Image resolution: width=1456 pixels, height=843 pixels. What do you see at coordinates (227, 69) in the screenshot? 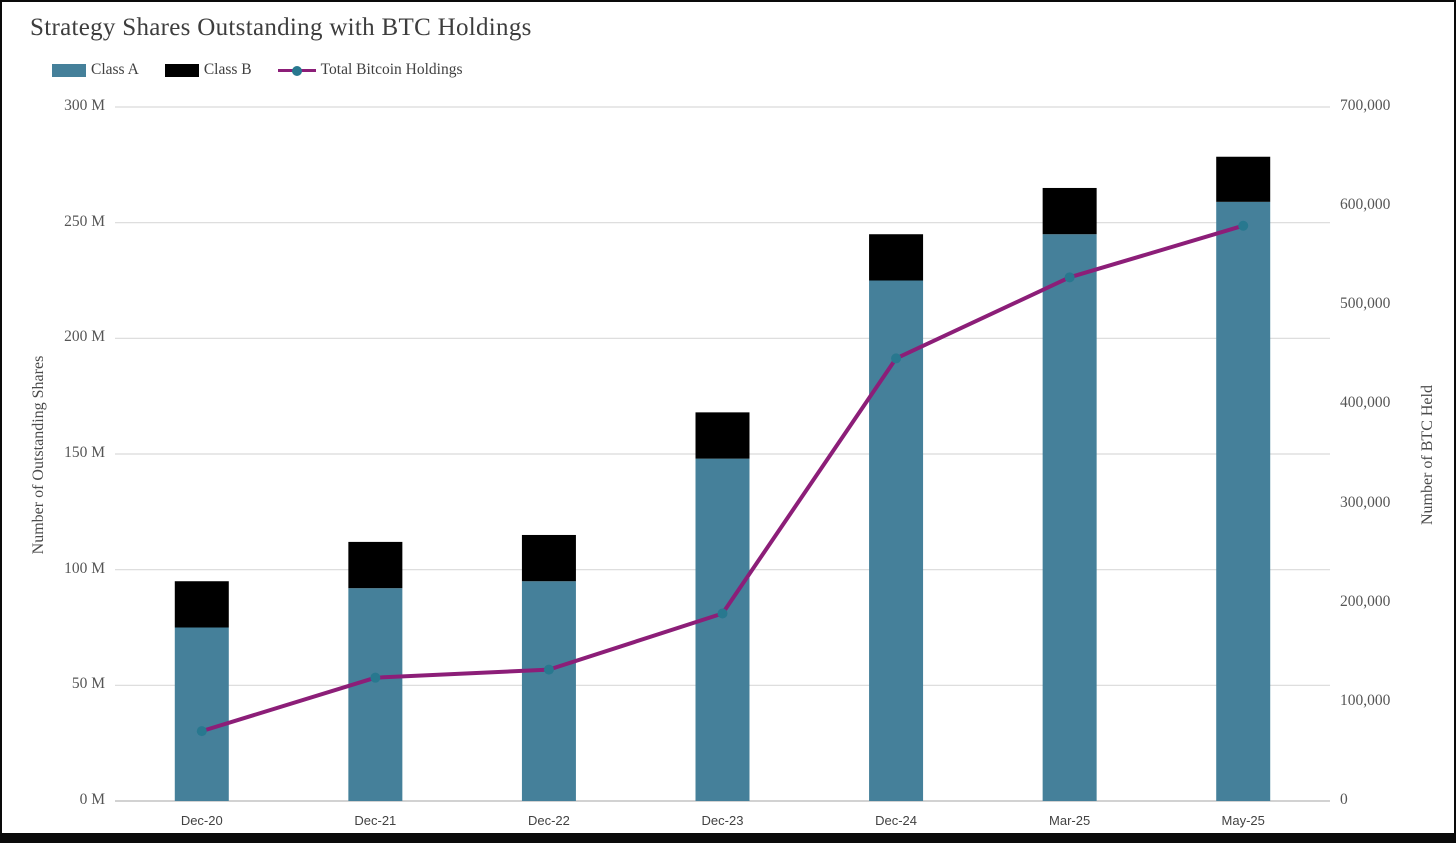
I see `legend-label-class-b: Class B` at bounding box center [227, 69].